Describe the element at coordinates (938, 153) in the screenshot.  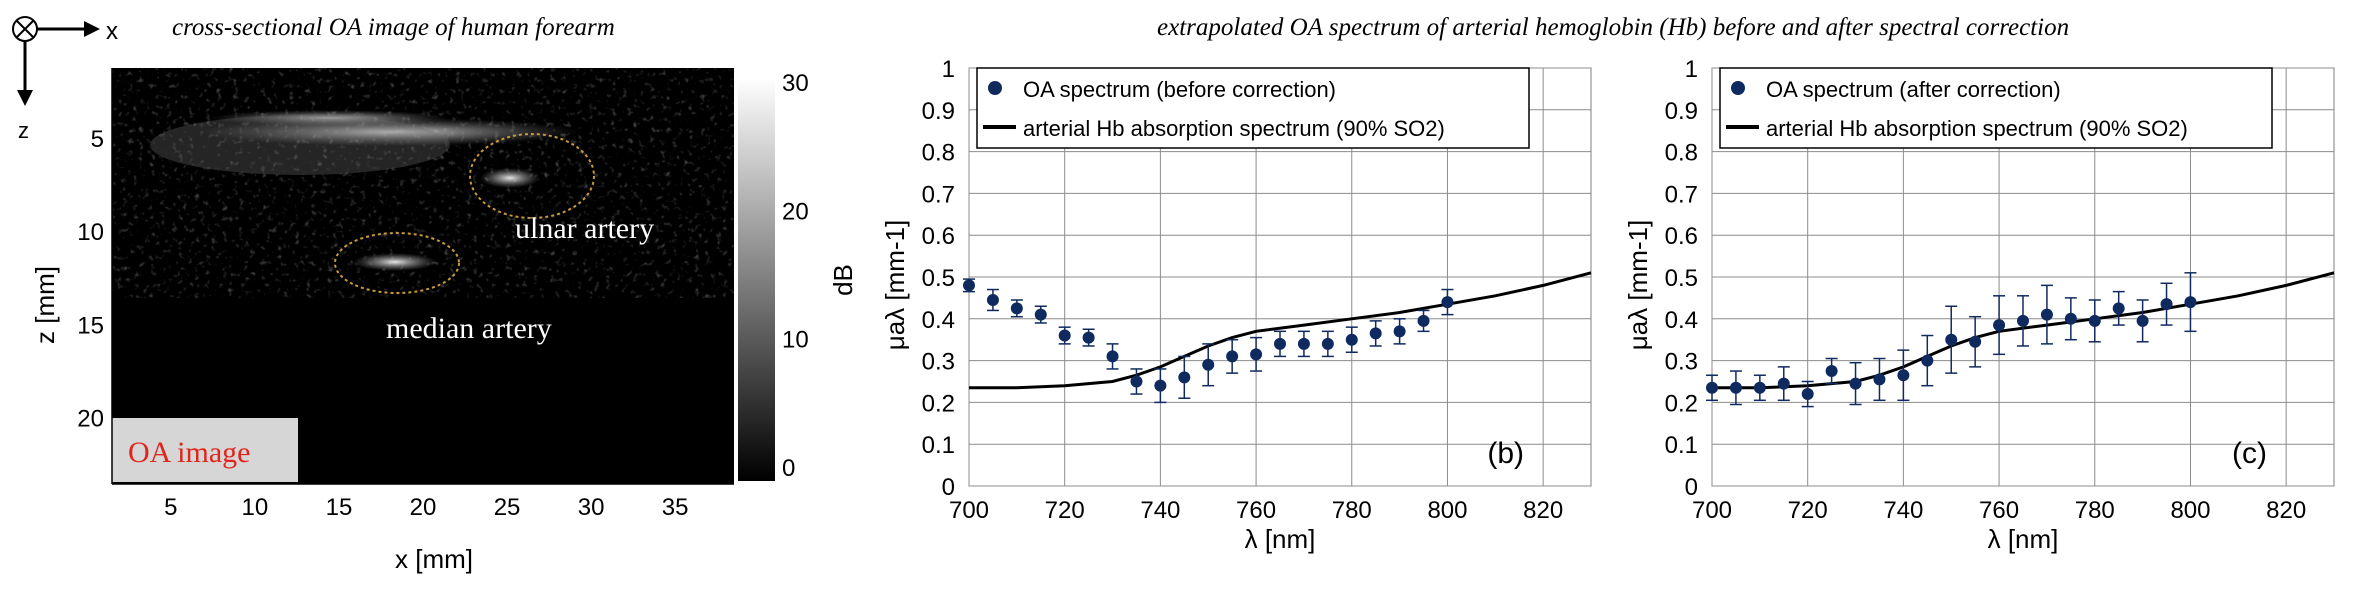
I see `y-tick-label: 0.8` at that location.